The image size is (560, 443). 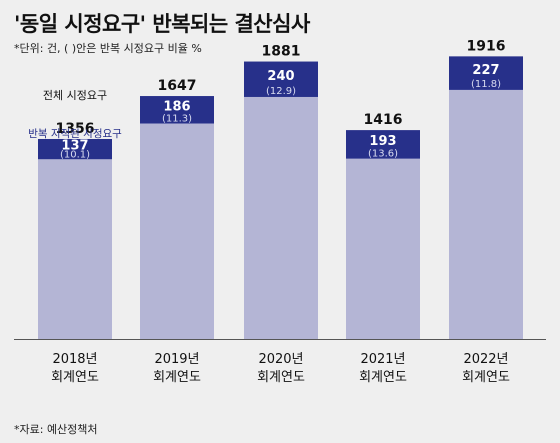 I want to click on category-label-type-2: 회계연도, so click(x=281, y=377).